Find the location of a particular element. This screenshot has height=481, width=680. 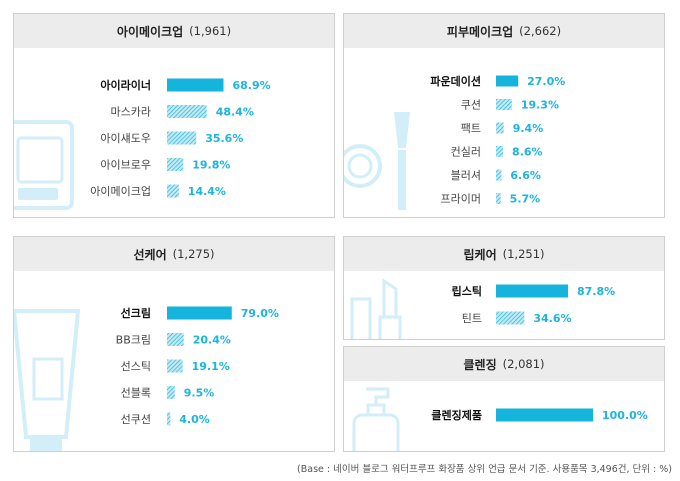

category-label: 선크림 is located at coordinates (136, 313).